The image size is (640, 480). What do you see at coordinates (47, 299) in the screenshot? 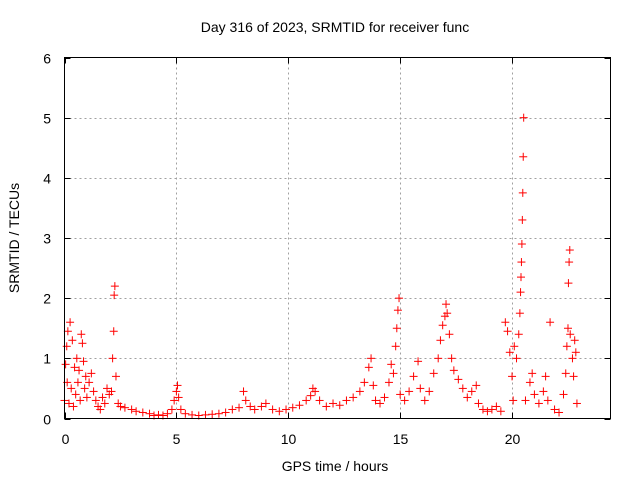
I see `y-tick-label: 2` at bounding box center [47, 299].